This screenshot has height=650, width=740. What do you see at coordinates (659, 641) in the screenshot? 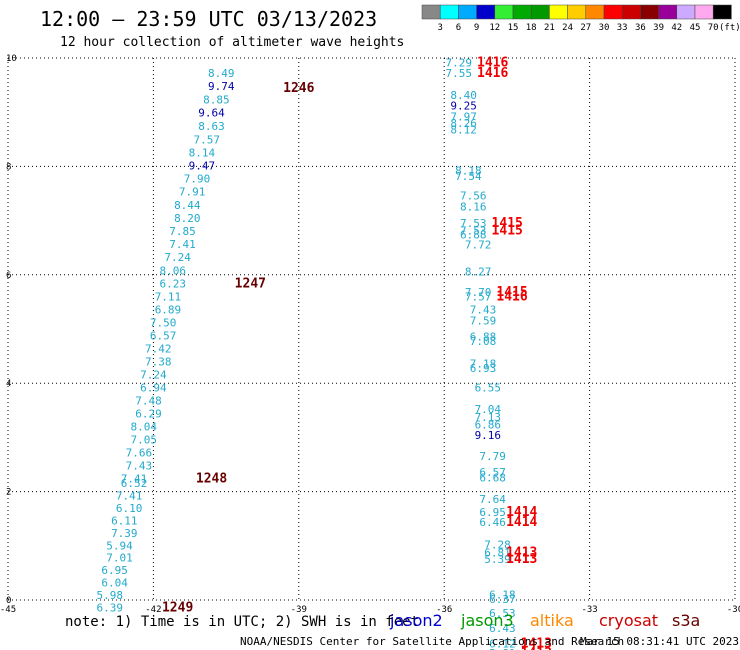
I see `footer-timestamp: Mar 15 08:31:41 UTC 2023` at bounding box center [659, 641].